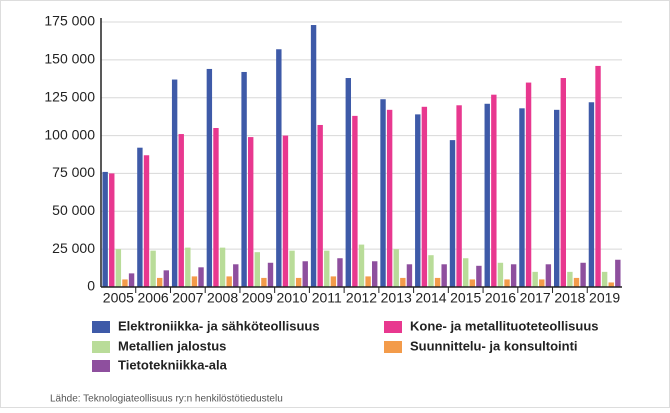  I want to click on x-tick-label: 2014, so click(430, 298).